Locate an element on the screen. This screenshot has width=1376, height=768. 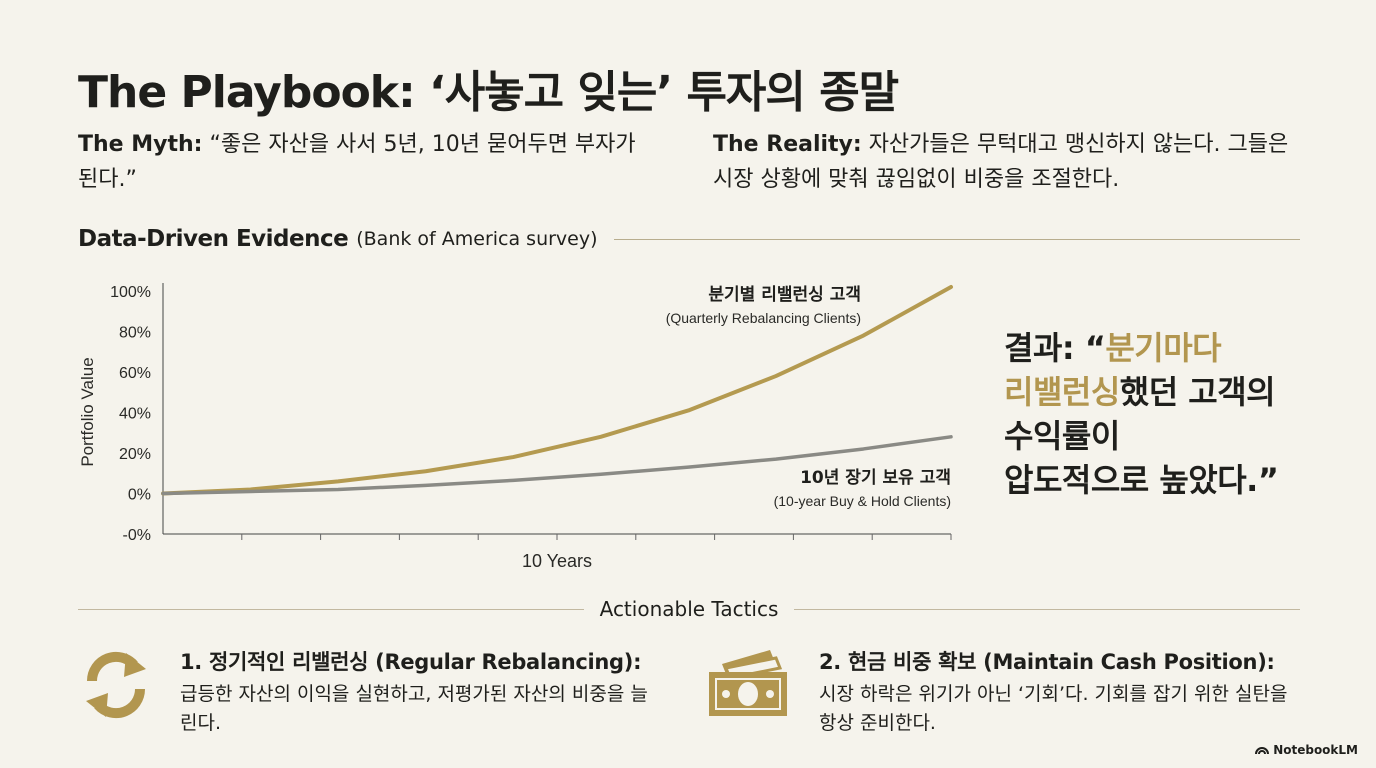
tactics-heading: Actionable Tactics is located at coordinates (689, 609).